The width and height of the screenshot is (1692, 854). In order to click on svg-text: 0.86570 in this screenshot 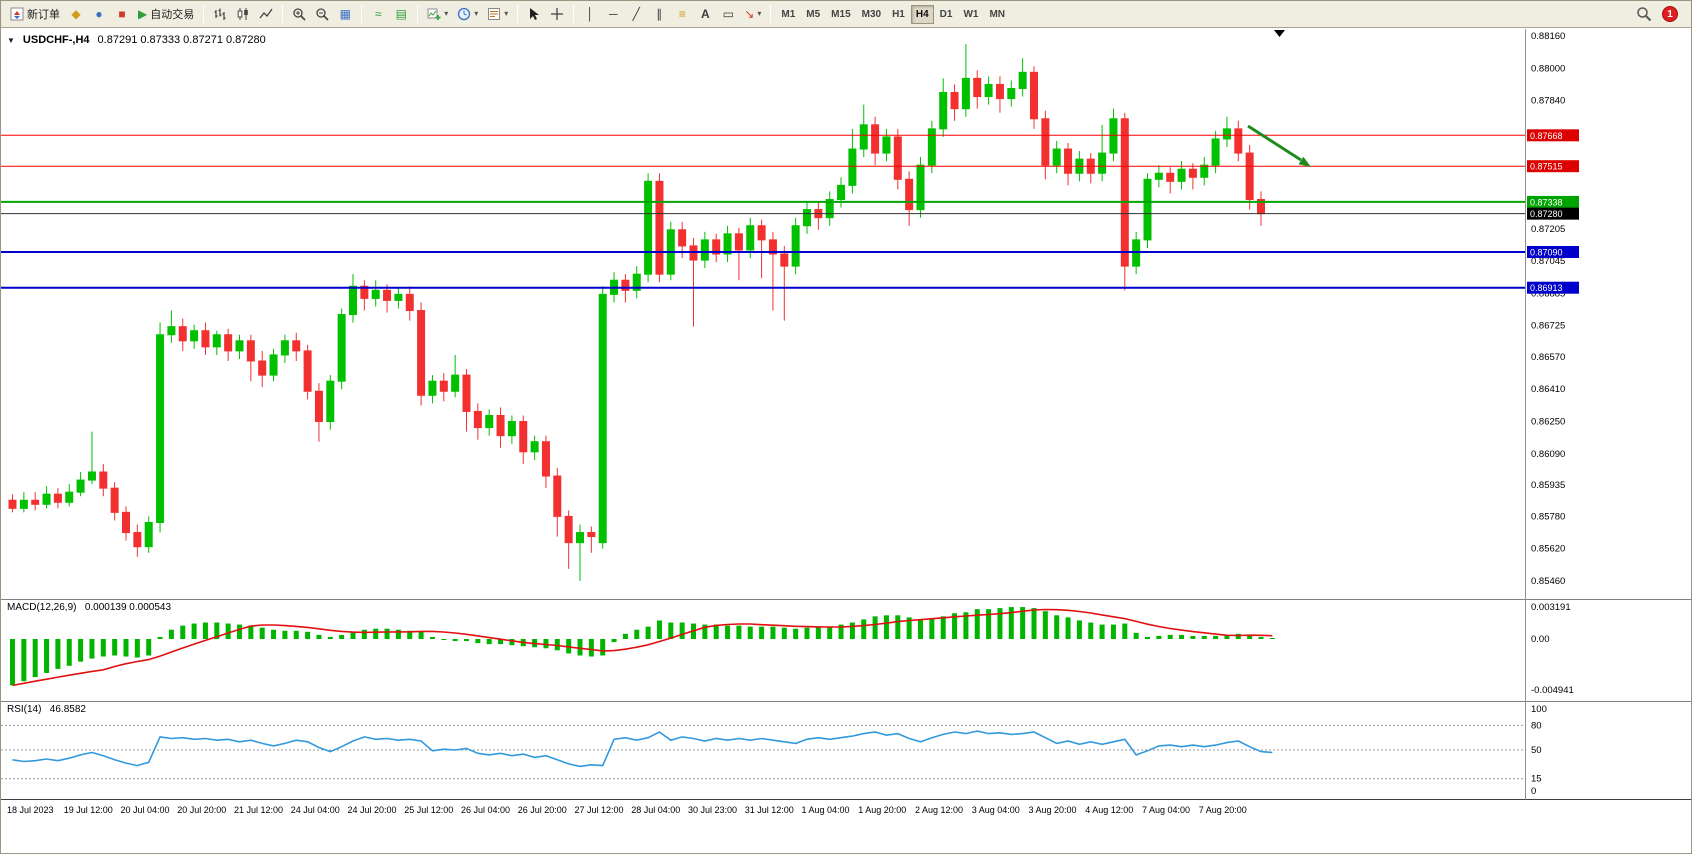, I will do `click(1548, 357)`.